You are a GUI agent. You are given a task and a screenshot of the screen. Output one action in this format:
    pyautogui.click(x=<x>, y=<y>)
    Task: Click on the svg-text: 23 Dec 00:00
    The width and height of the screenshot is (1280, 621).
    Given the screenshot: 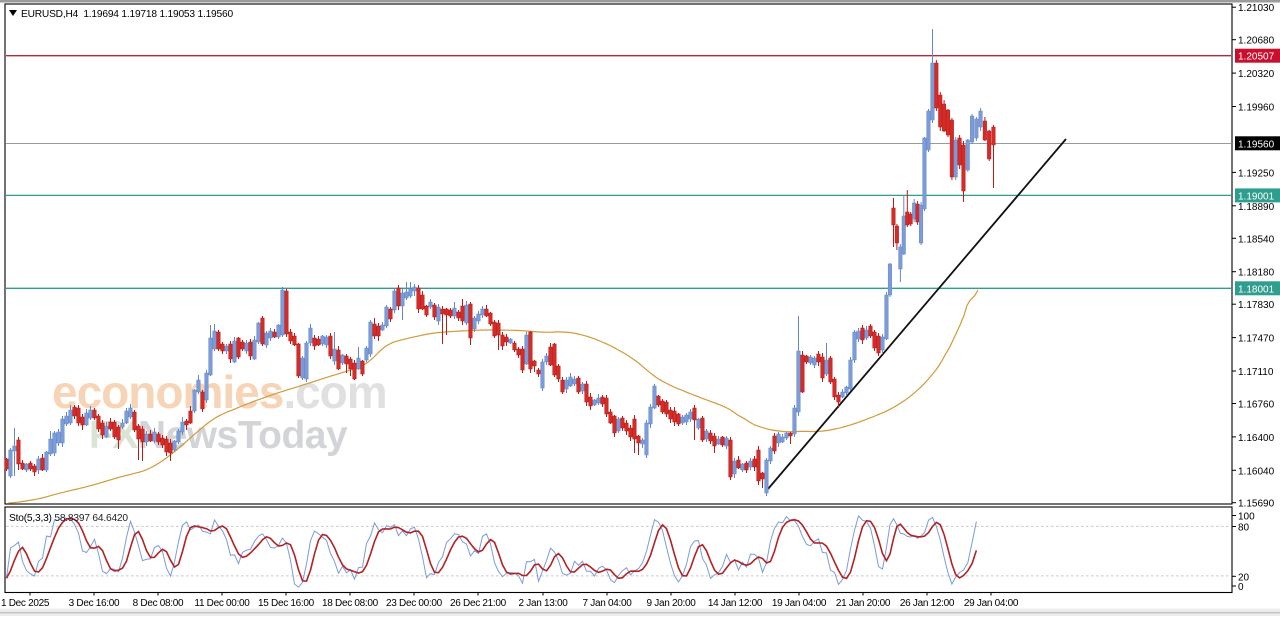 What is the action you would take?
    pyautogui.click(x=414, y=603)
    